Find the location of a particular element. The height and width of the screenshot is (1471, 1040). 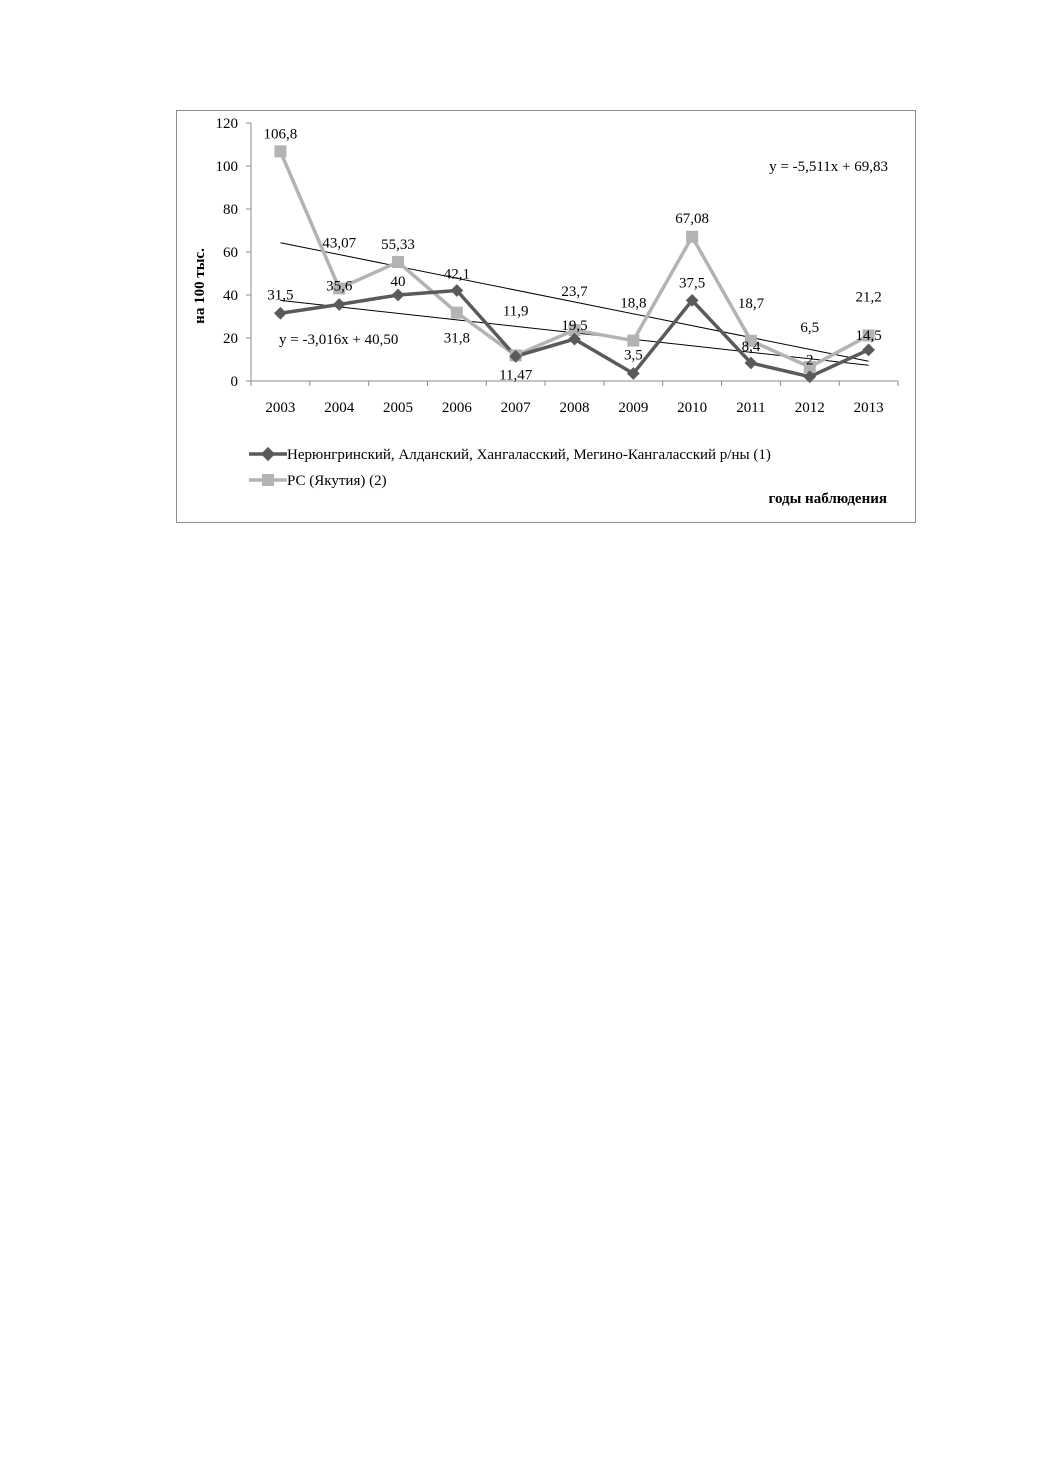

y-tick-label: 60 is located at coordinates (230, 253).